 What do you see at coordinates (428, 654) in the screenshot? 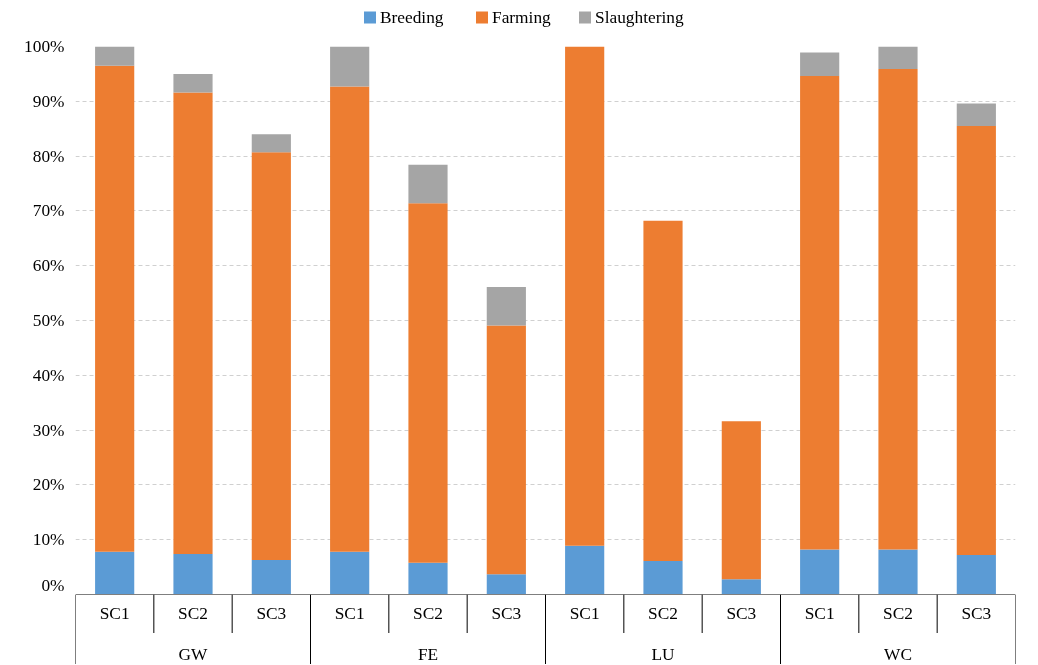
I see `text: FE` at bounding box center [428, 654].